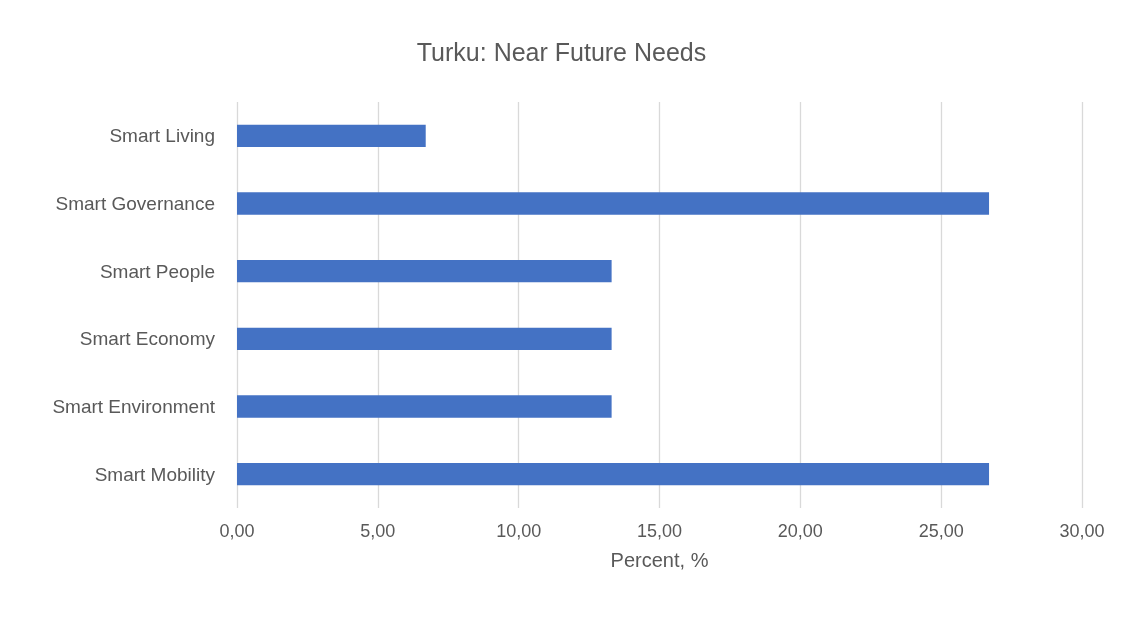 This screenshot has height=626, width=1123. I want to click on y-tick-label: Smart Economy, so click(147, 339).